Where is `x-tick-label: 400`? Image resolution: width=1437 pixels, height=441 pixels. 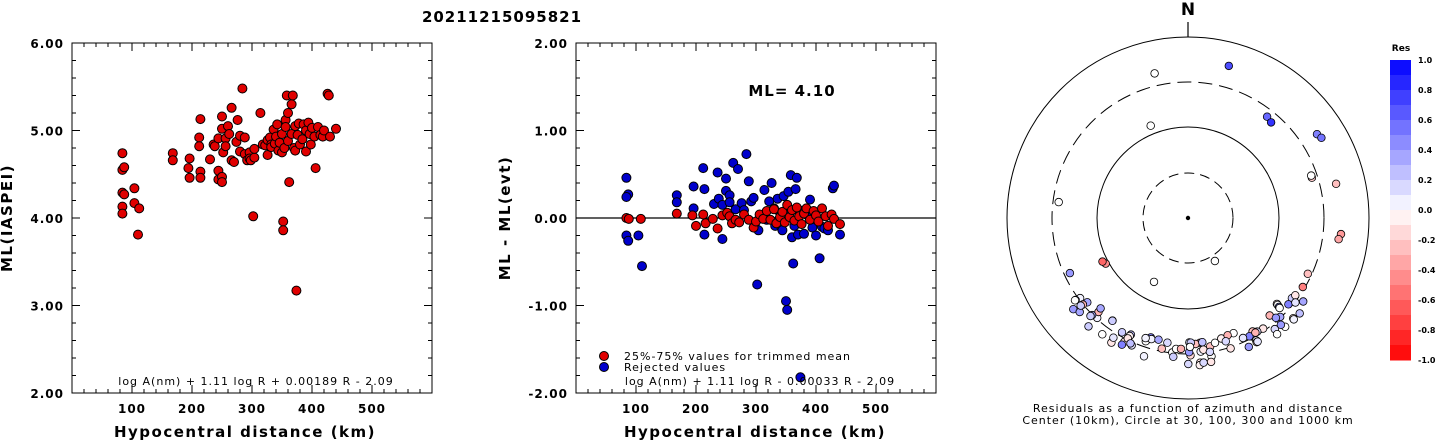
x-tick-label: 400 is located at coordinates (816, 409).